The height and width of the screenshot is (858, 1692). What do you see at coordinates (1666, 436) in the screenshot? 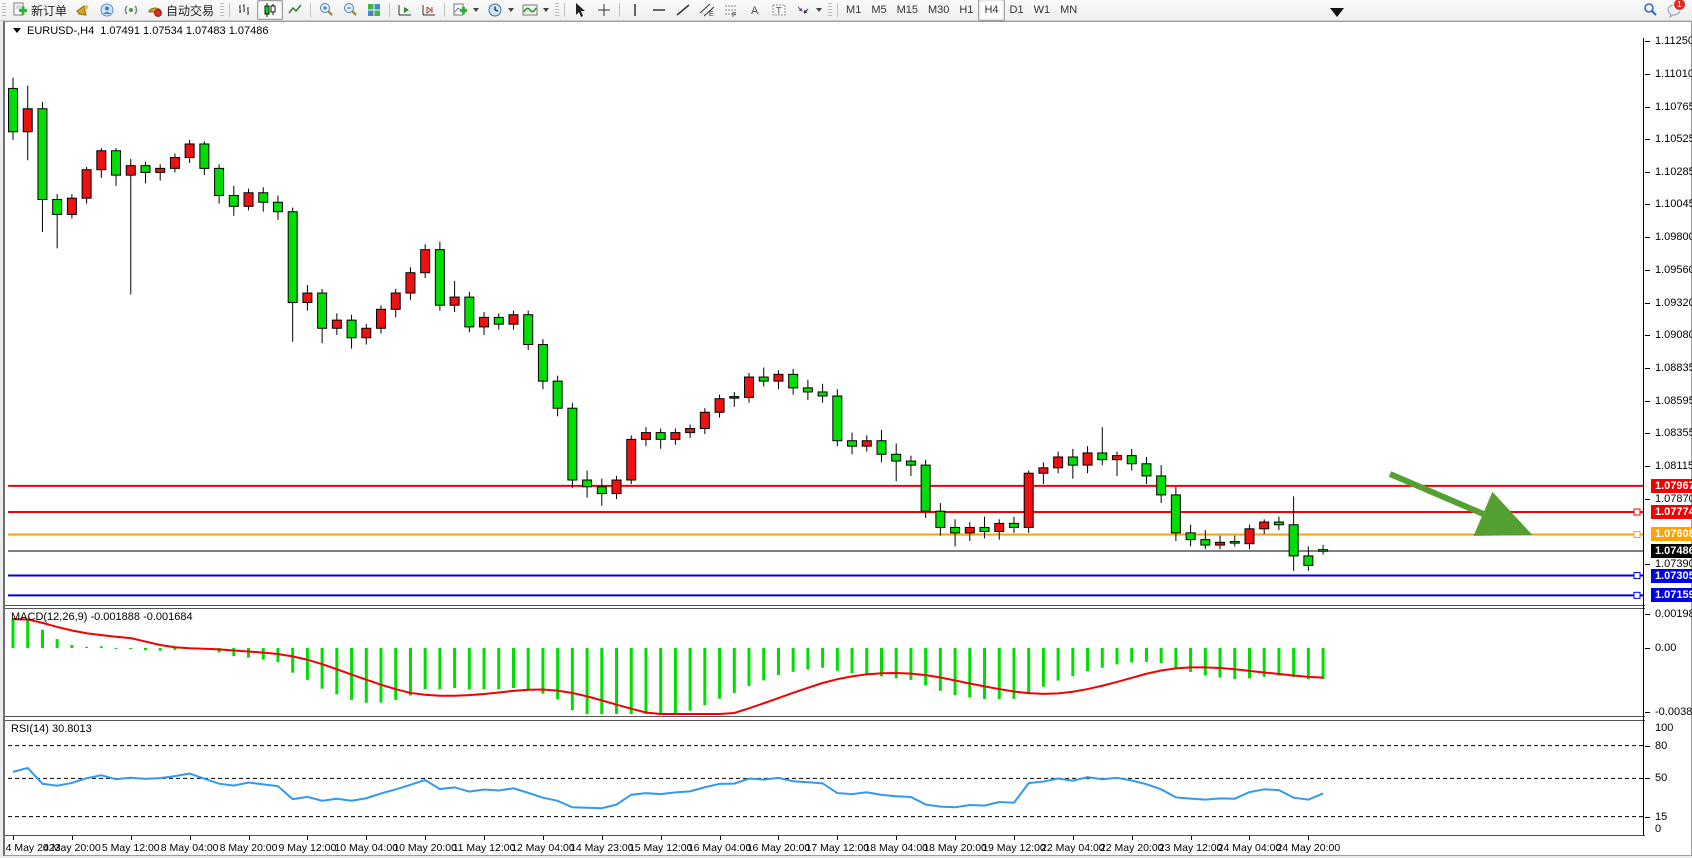
I see `price-axis` at bounding box center [1666, 436].